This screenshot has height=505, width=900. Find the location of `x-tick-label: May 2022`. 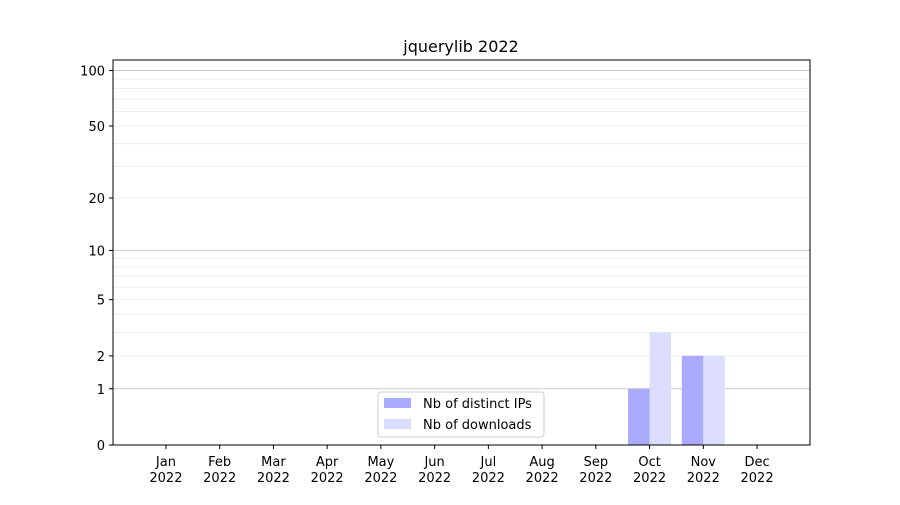

x-tick-label: May 2022 is located at coordinates (380, 470).